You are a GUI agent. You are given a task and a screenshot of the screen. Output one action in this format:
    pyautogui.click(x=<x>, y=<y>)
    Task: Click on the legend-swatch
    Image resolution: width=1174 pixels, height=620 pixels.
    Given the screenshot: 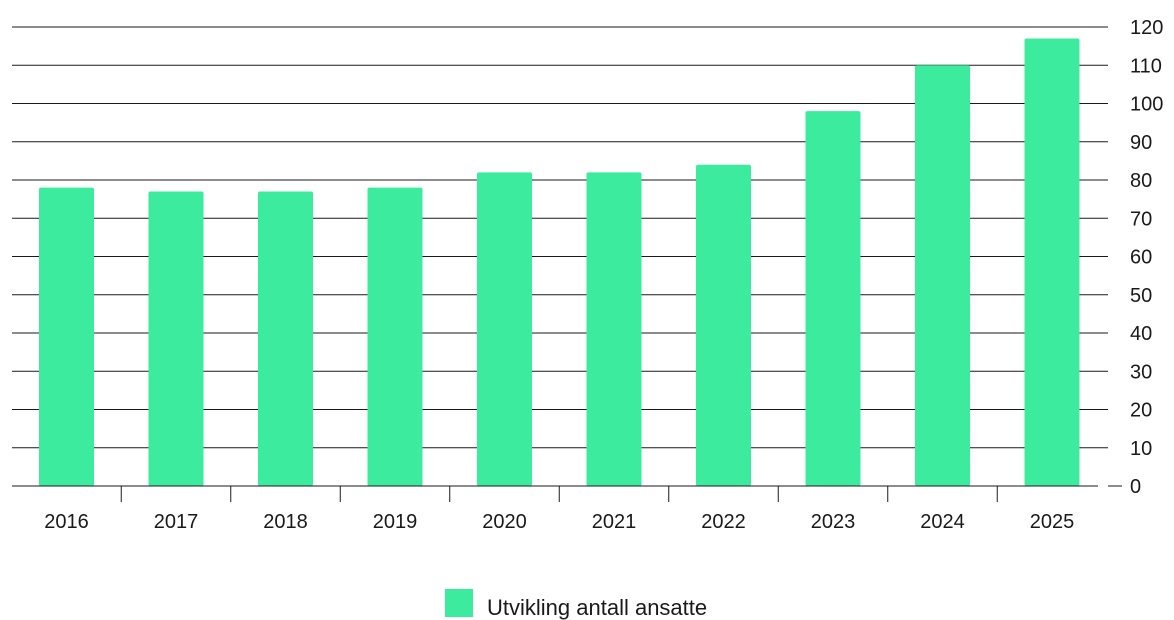 What is the action you would take?
    pyautogui.click(x=459, y=603)
    